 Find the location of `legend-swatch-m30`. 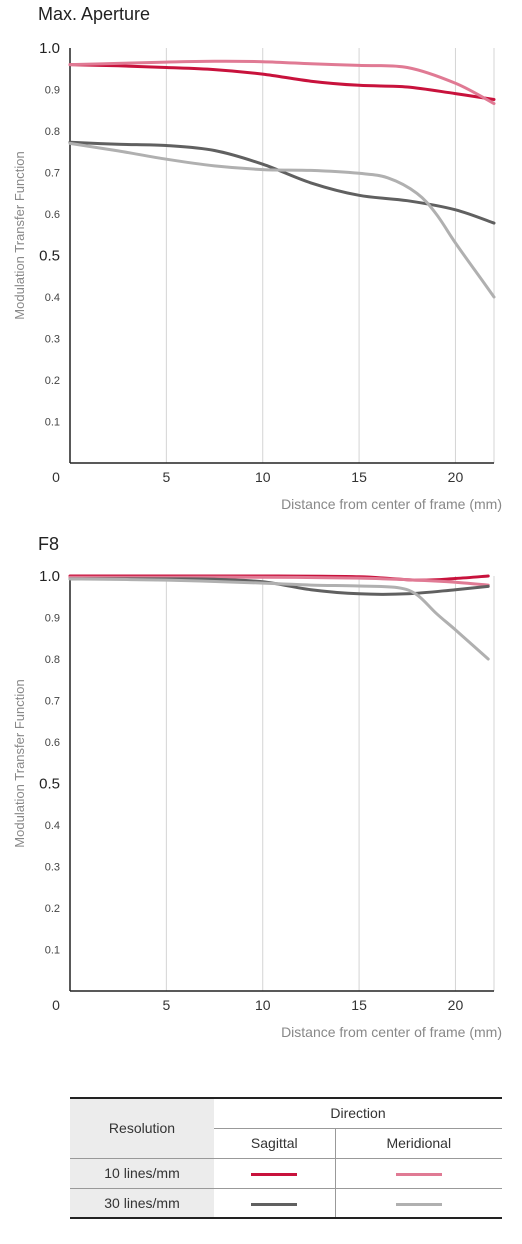

legend-swatch-m30 is located at coordinates (418, 1203).